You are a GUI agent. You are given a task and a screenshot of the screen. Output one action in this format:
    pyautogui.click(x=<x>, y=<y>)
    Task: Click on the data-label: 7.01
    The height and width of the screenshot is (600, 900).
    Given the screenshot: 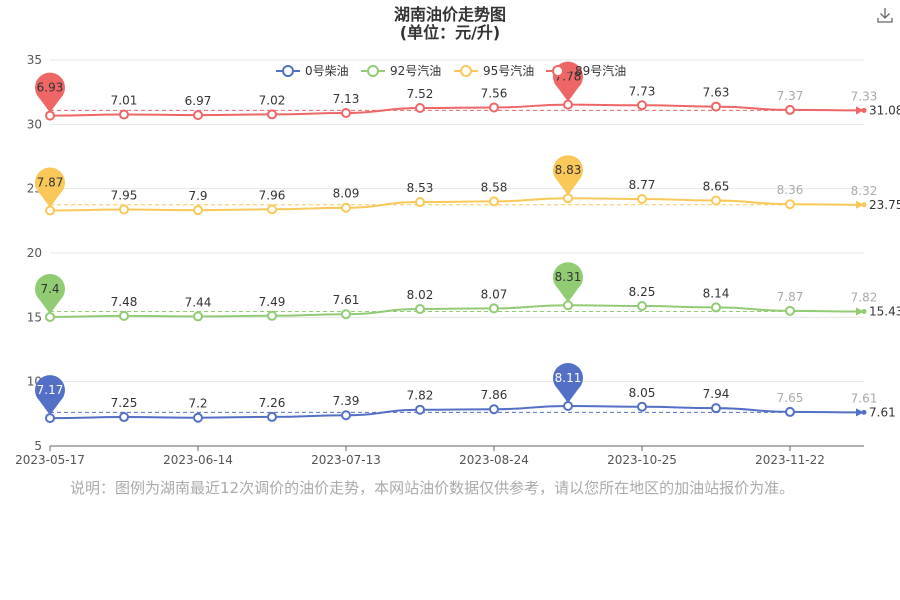 What is the action you would take?
    pyautogui.click(x=124, y=101)
    